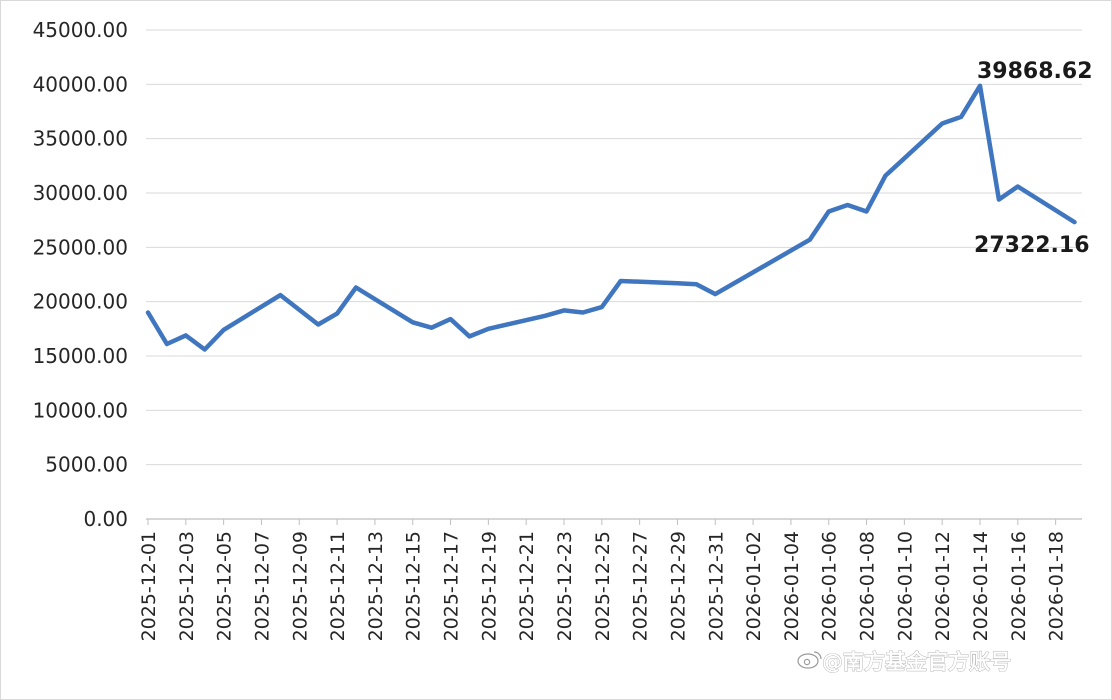  Describe the element at coordinates (868, 586) in the screenshot. I see `x-tick-label: 2026-01-08` at that location.